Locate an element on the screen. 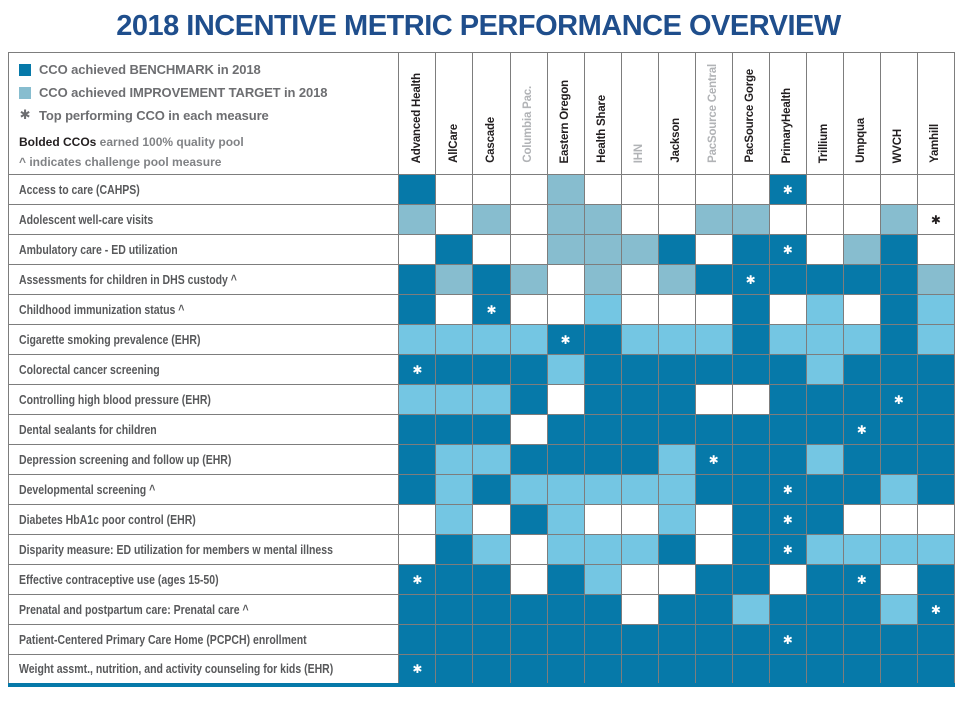 The height and width of the screenshot is (725, 957). column-header-label: Columbia Pac. is located at coordinates (527, 124).